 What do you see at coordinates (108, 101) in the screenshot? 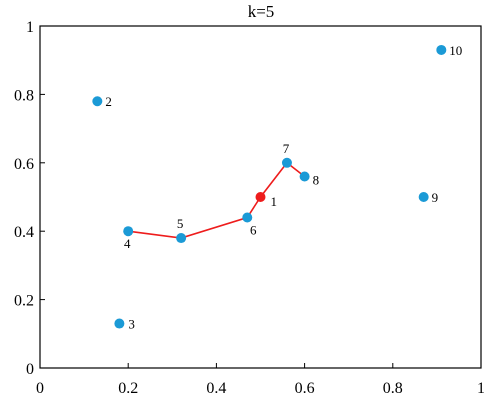
I see `point-label-2: 2` at bounding box center [108, 101].